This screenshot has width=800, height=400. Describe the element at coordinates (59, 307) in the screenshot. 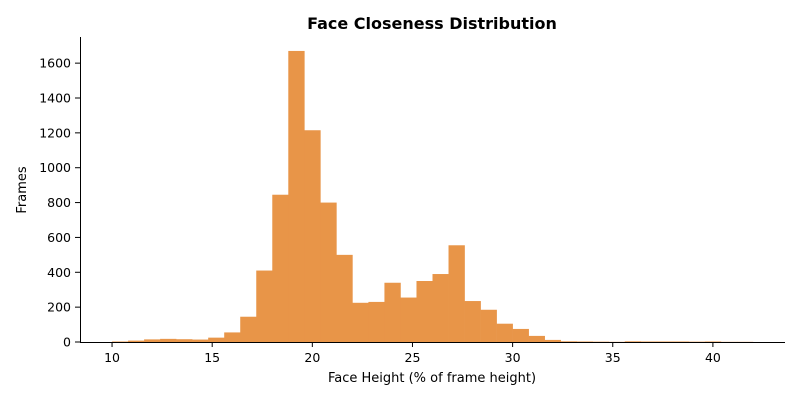

I see `y-tick-label: 200` at that location.